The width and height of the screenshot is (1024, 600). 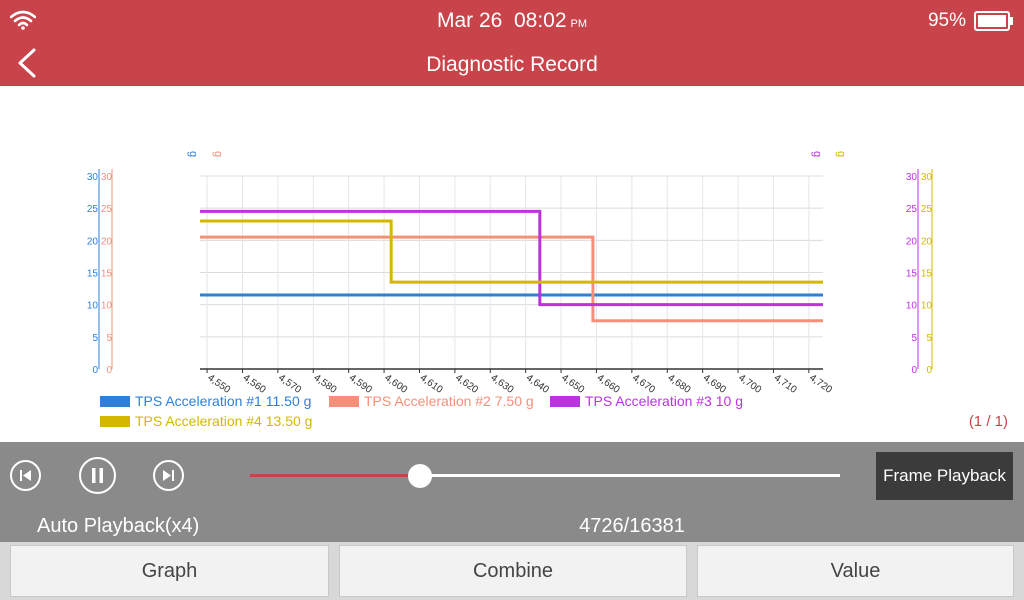 I want to click on frame-counter: 4726/16381, so click(x=632, y=526).